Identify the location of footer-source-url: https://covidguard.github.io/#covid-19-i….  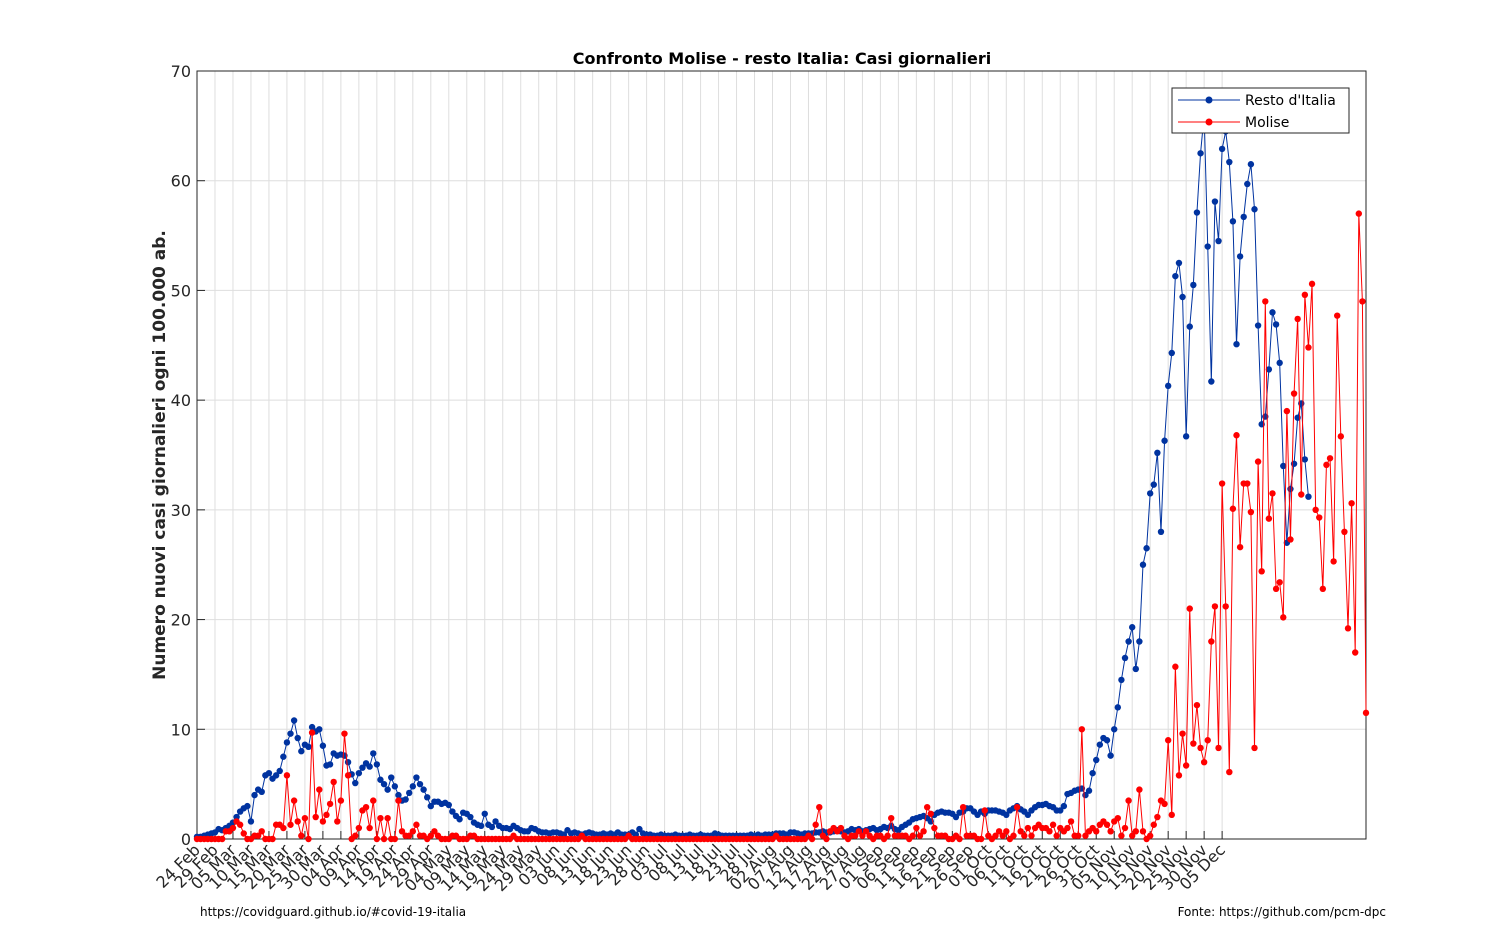
(333, 912).